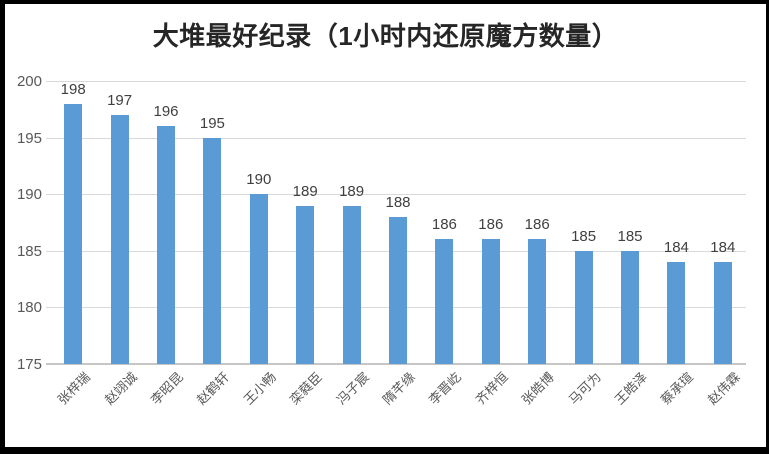 This screenshot has height=454, width=769. Describe the element at coordinates (120, 100) in the screenshot. I see `bar-value-label: 197` at that location.